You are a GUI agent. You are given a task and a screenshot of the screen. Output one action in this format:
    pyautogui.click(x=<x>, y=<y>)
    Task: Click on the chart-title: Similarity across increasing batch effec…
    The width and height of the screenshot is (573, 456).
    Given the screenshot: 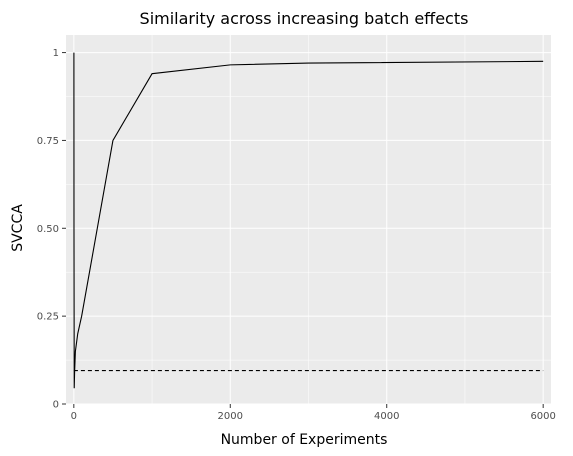 What is the action you would take?
    pyautogui.click(x=304, y=18)
    